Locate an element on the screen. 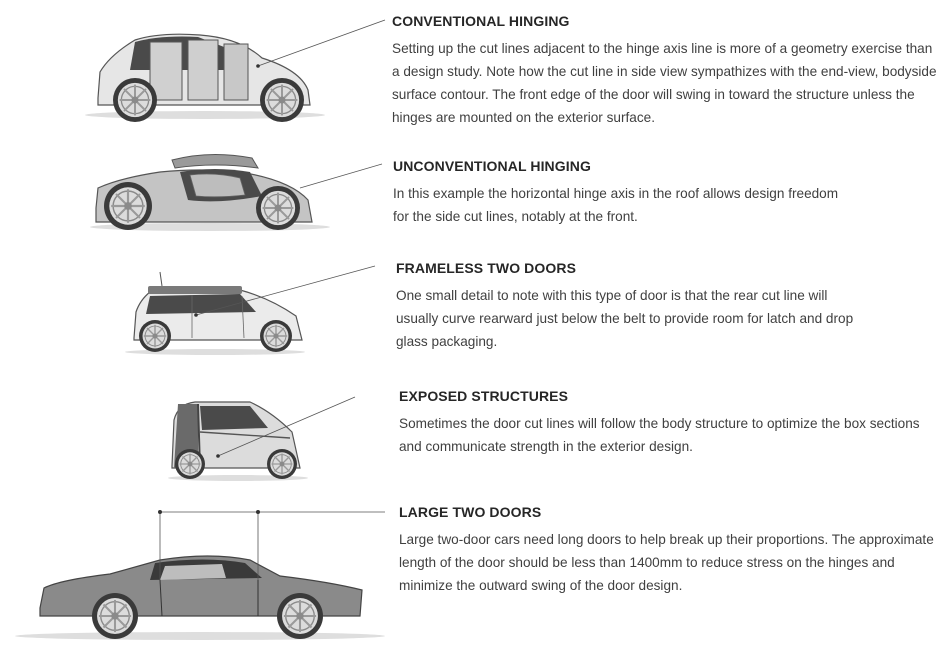 The width and height of the screenshot is (944, 650). car-exposed-structures is located at coordinates (262, 438).